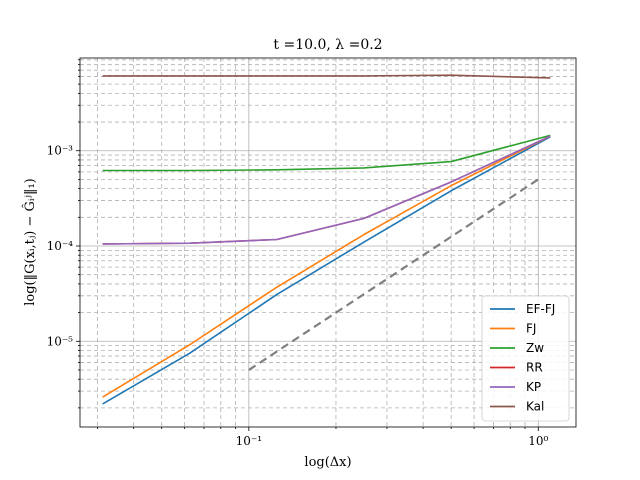 This screenshot has width=640, height=480. I want to click on series-line-kal, so click(326, 76).